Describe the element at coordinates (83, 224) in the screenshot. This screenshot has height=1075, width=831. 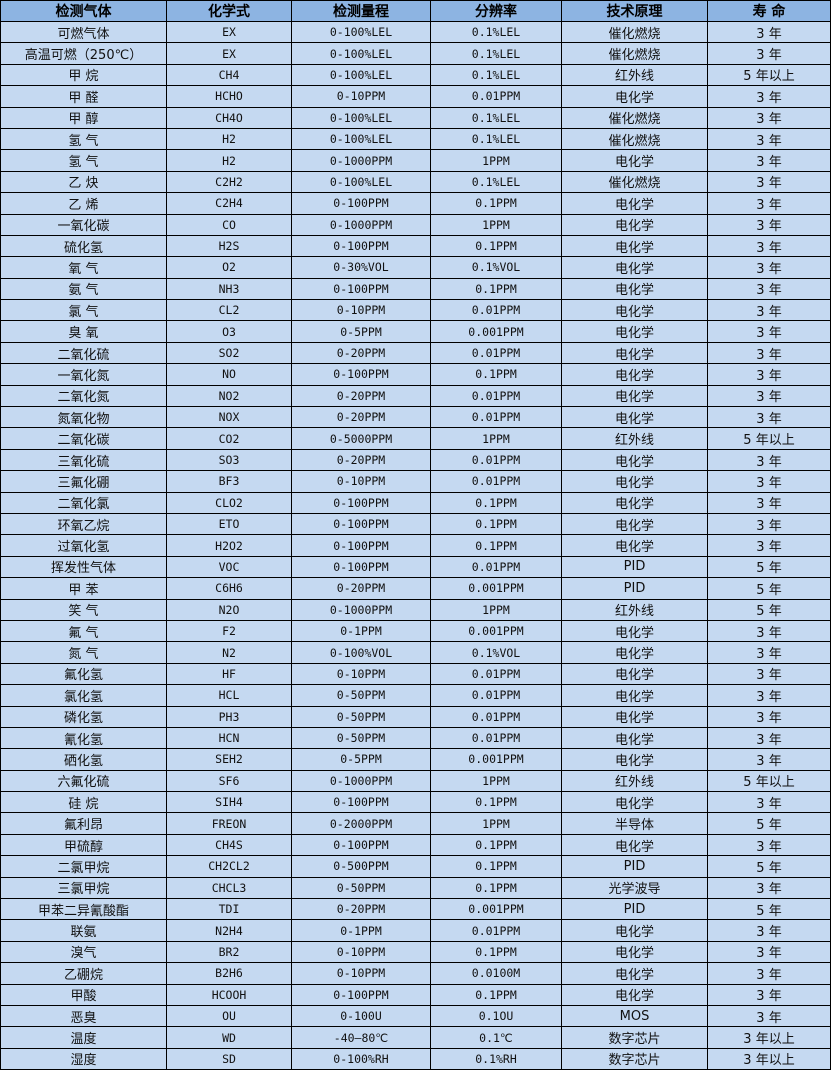
I see `gas-name-cell: 一氧化碳` at that location.